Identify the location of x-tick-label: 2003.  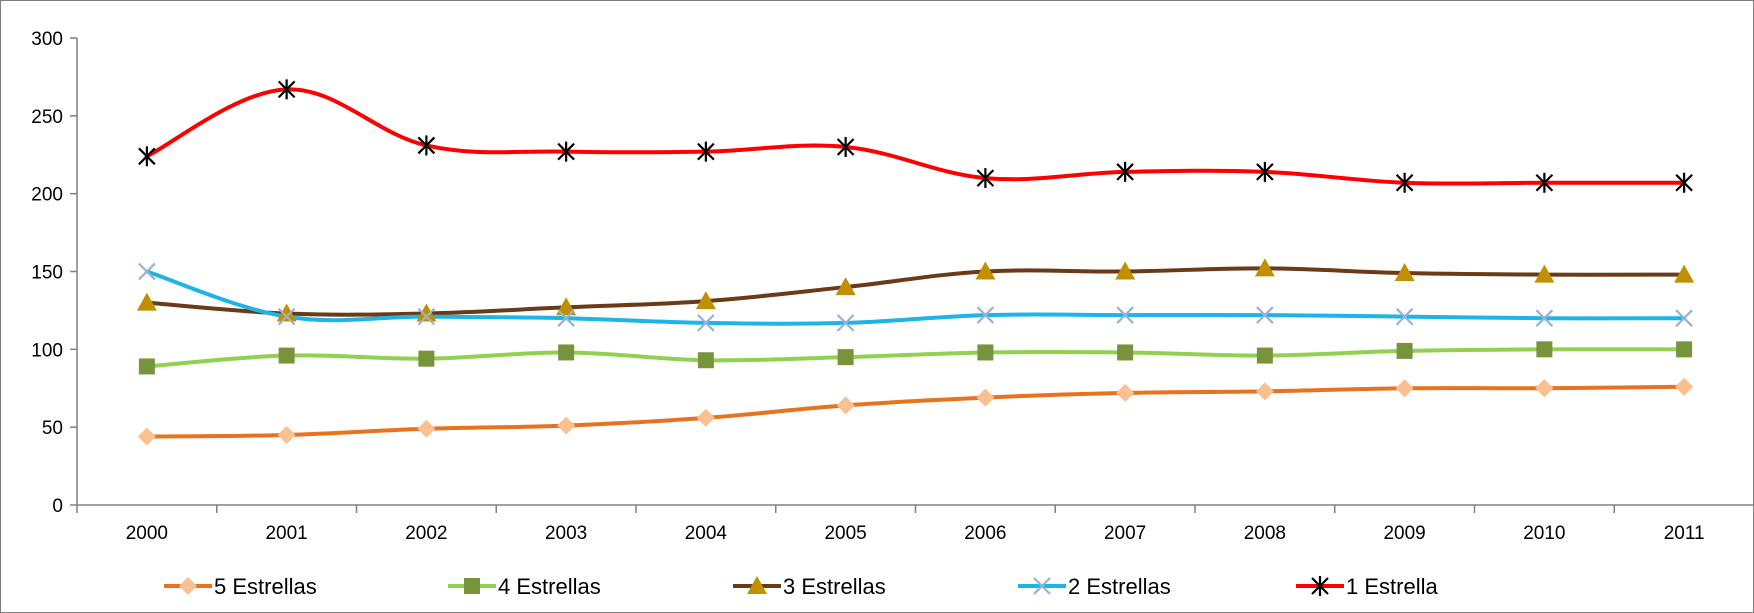
(566, 533).